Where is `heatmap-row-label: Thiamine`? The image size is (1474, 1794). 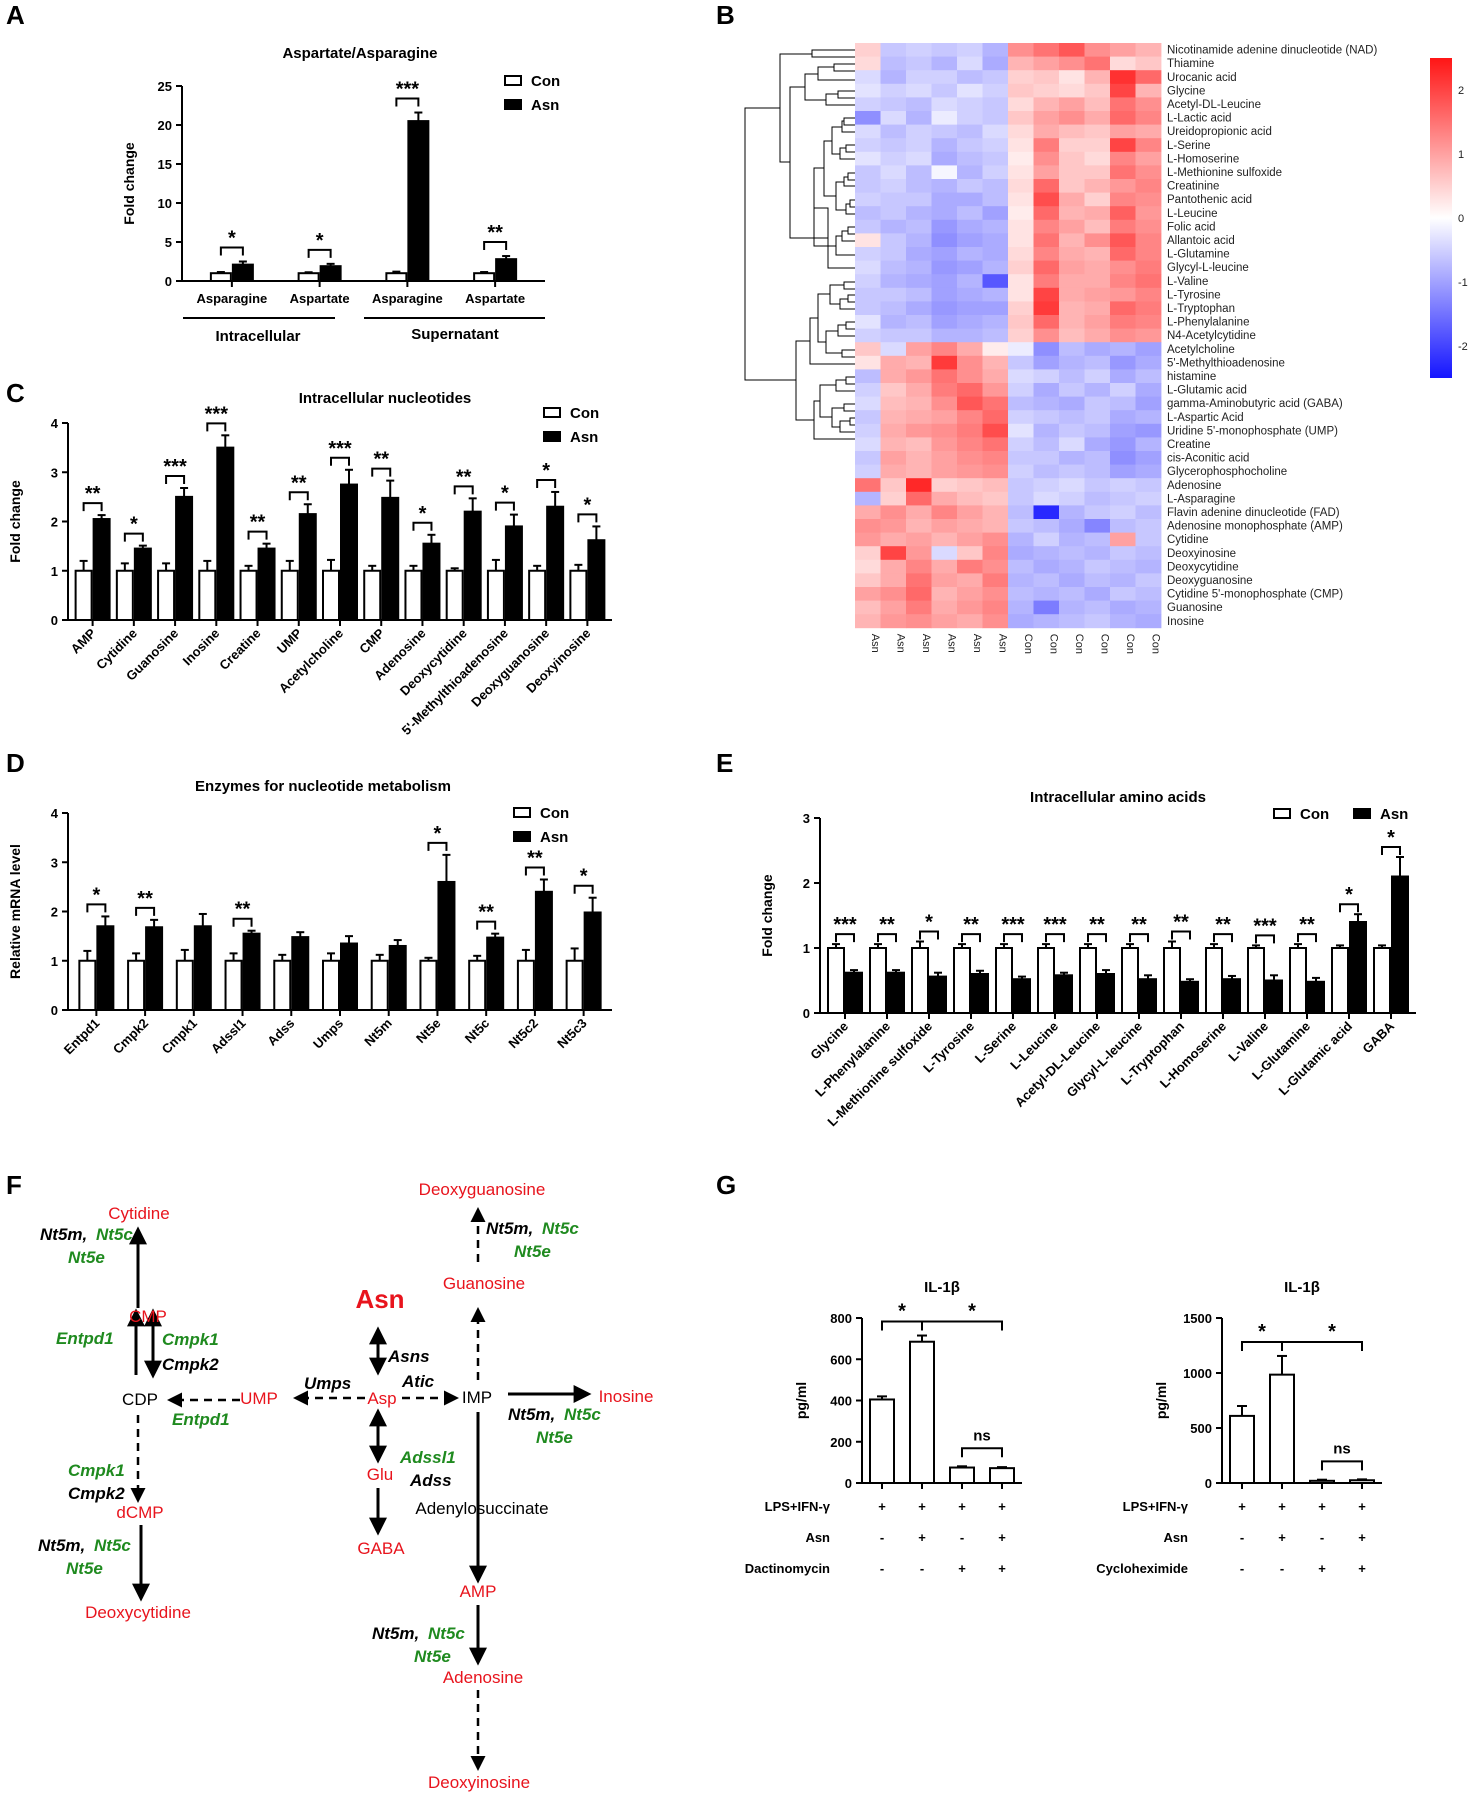
heatmap-row-label: Thiamine is located at coordinates (1190, 64).